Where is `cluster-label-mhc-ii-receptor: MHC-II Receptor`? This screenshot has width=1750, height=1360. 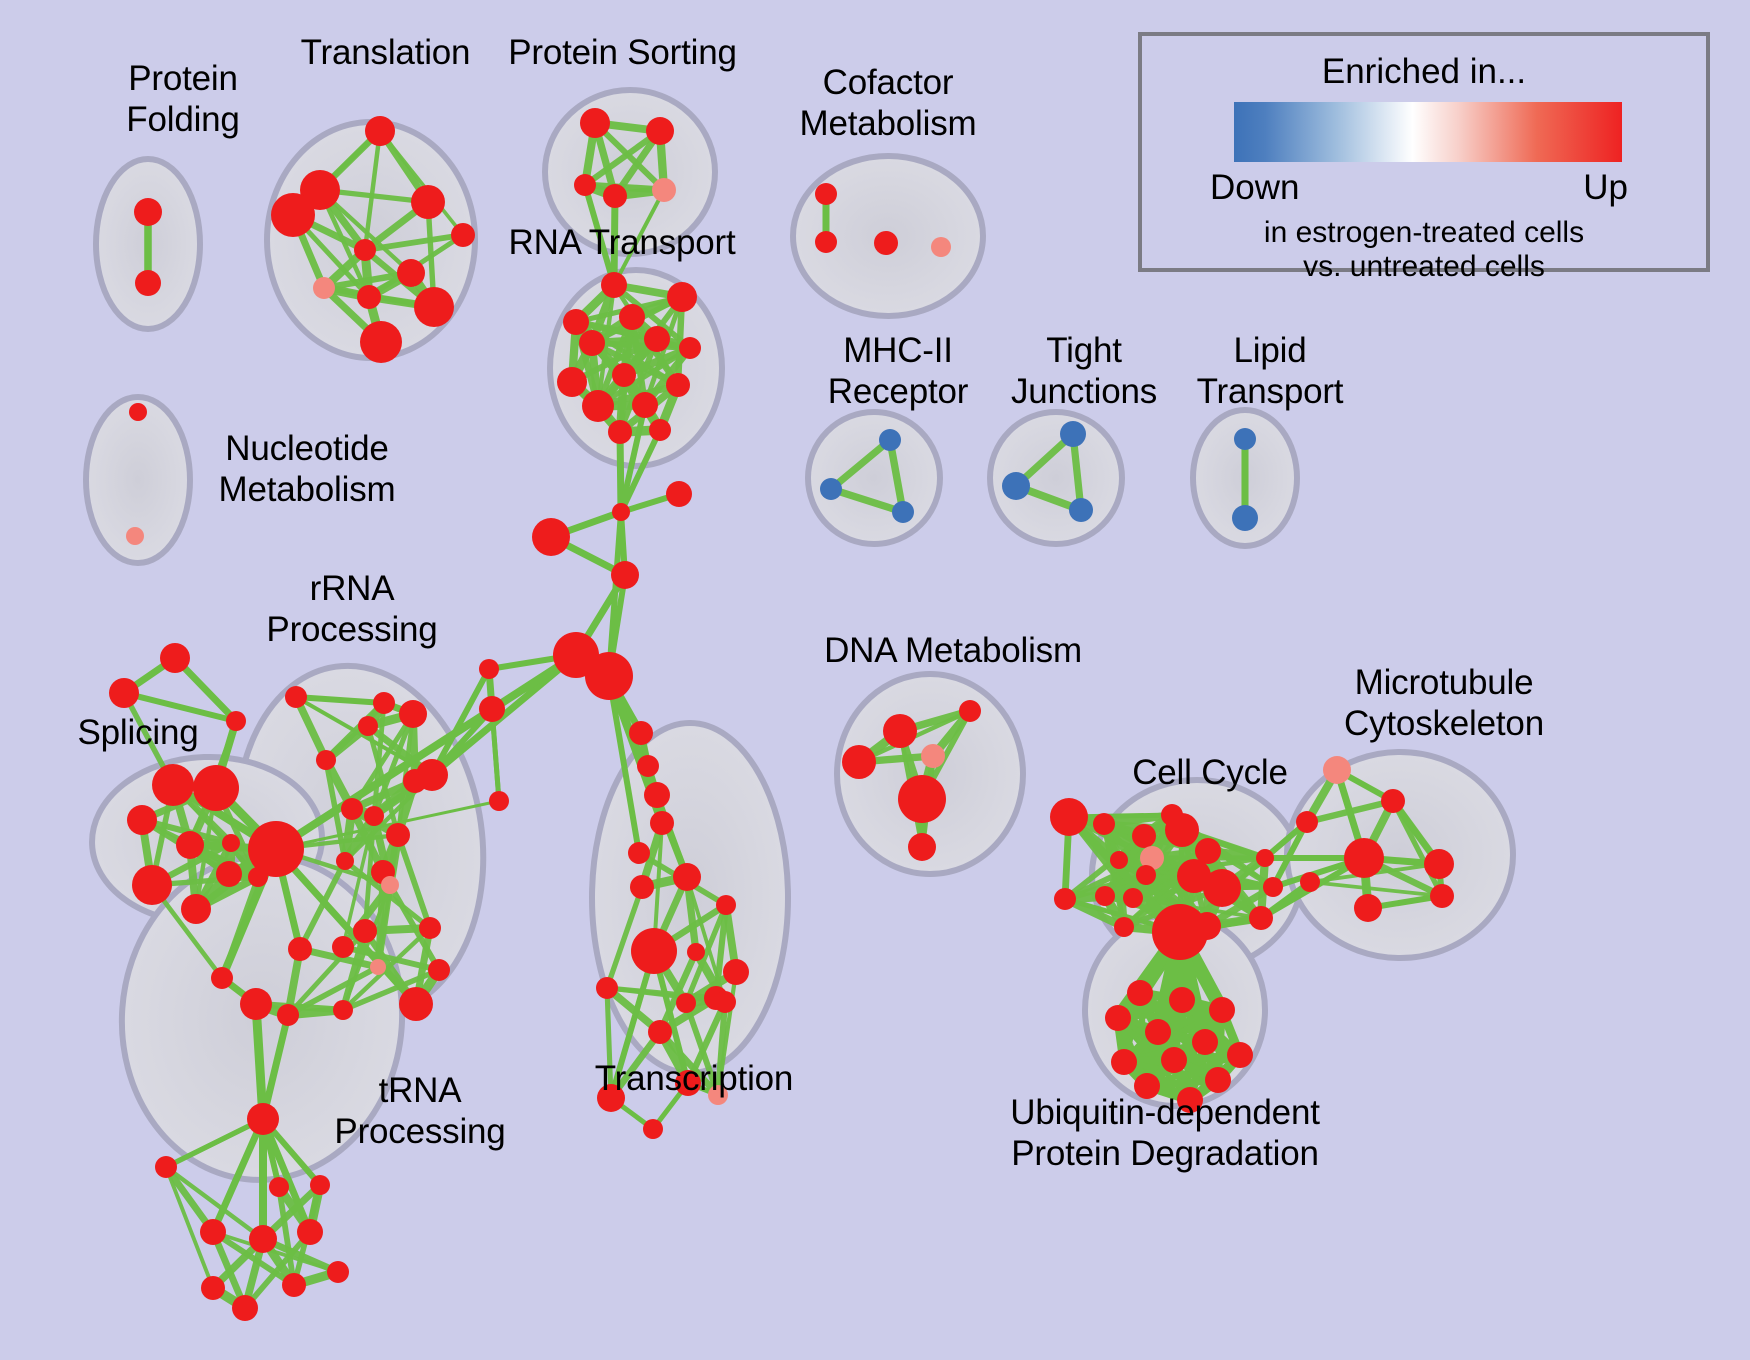
cluster-label-mhc-ii-receptor: MHC-II Receptor is located at coordinates (898, 371).